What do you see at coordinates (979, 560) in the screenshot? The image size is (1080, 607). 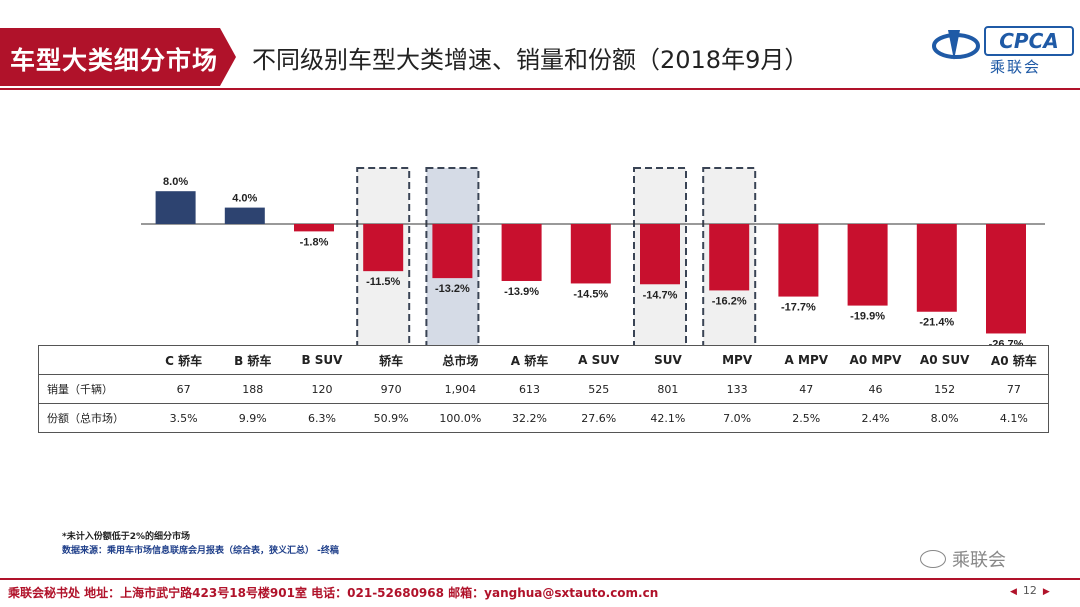 I see `watermark-text: 乘联会` at bounding box center [979, 560].